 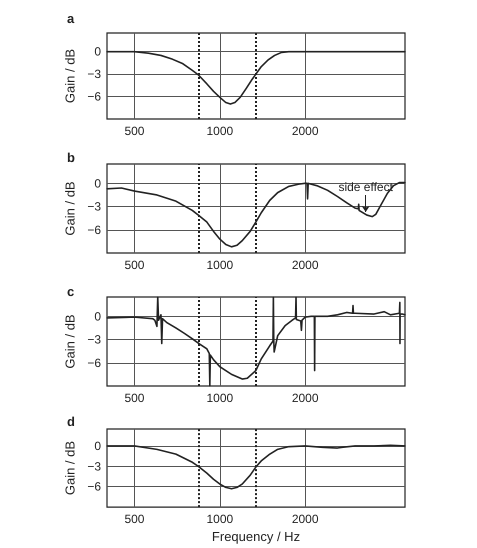 What do you see at coordinates (70, 291) in the screenshot?
I see `chart-title: c` at bounding box center [70, 291].